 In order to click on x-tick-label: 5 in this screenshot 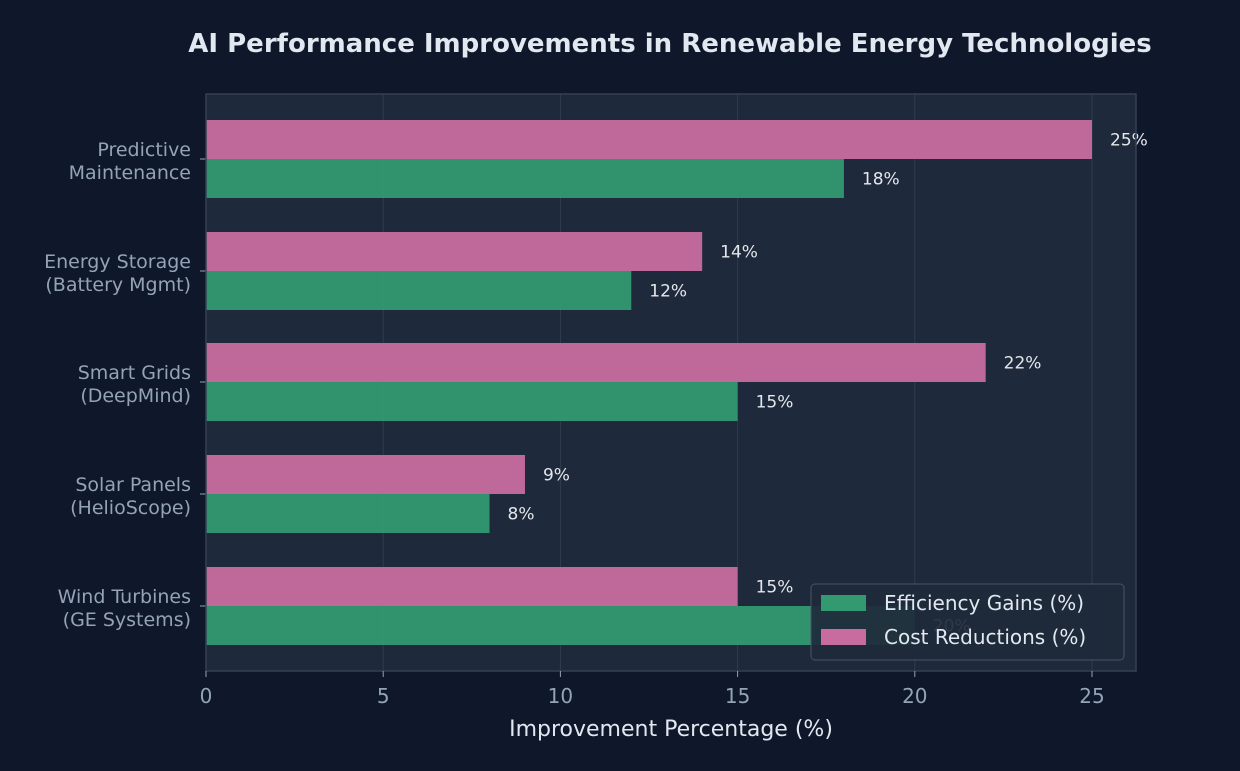, I will do `click(383, 696)`.